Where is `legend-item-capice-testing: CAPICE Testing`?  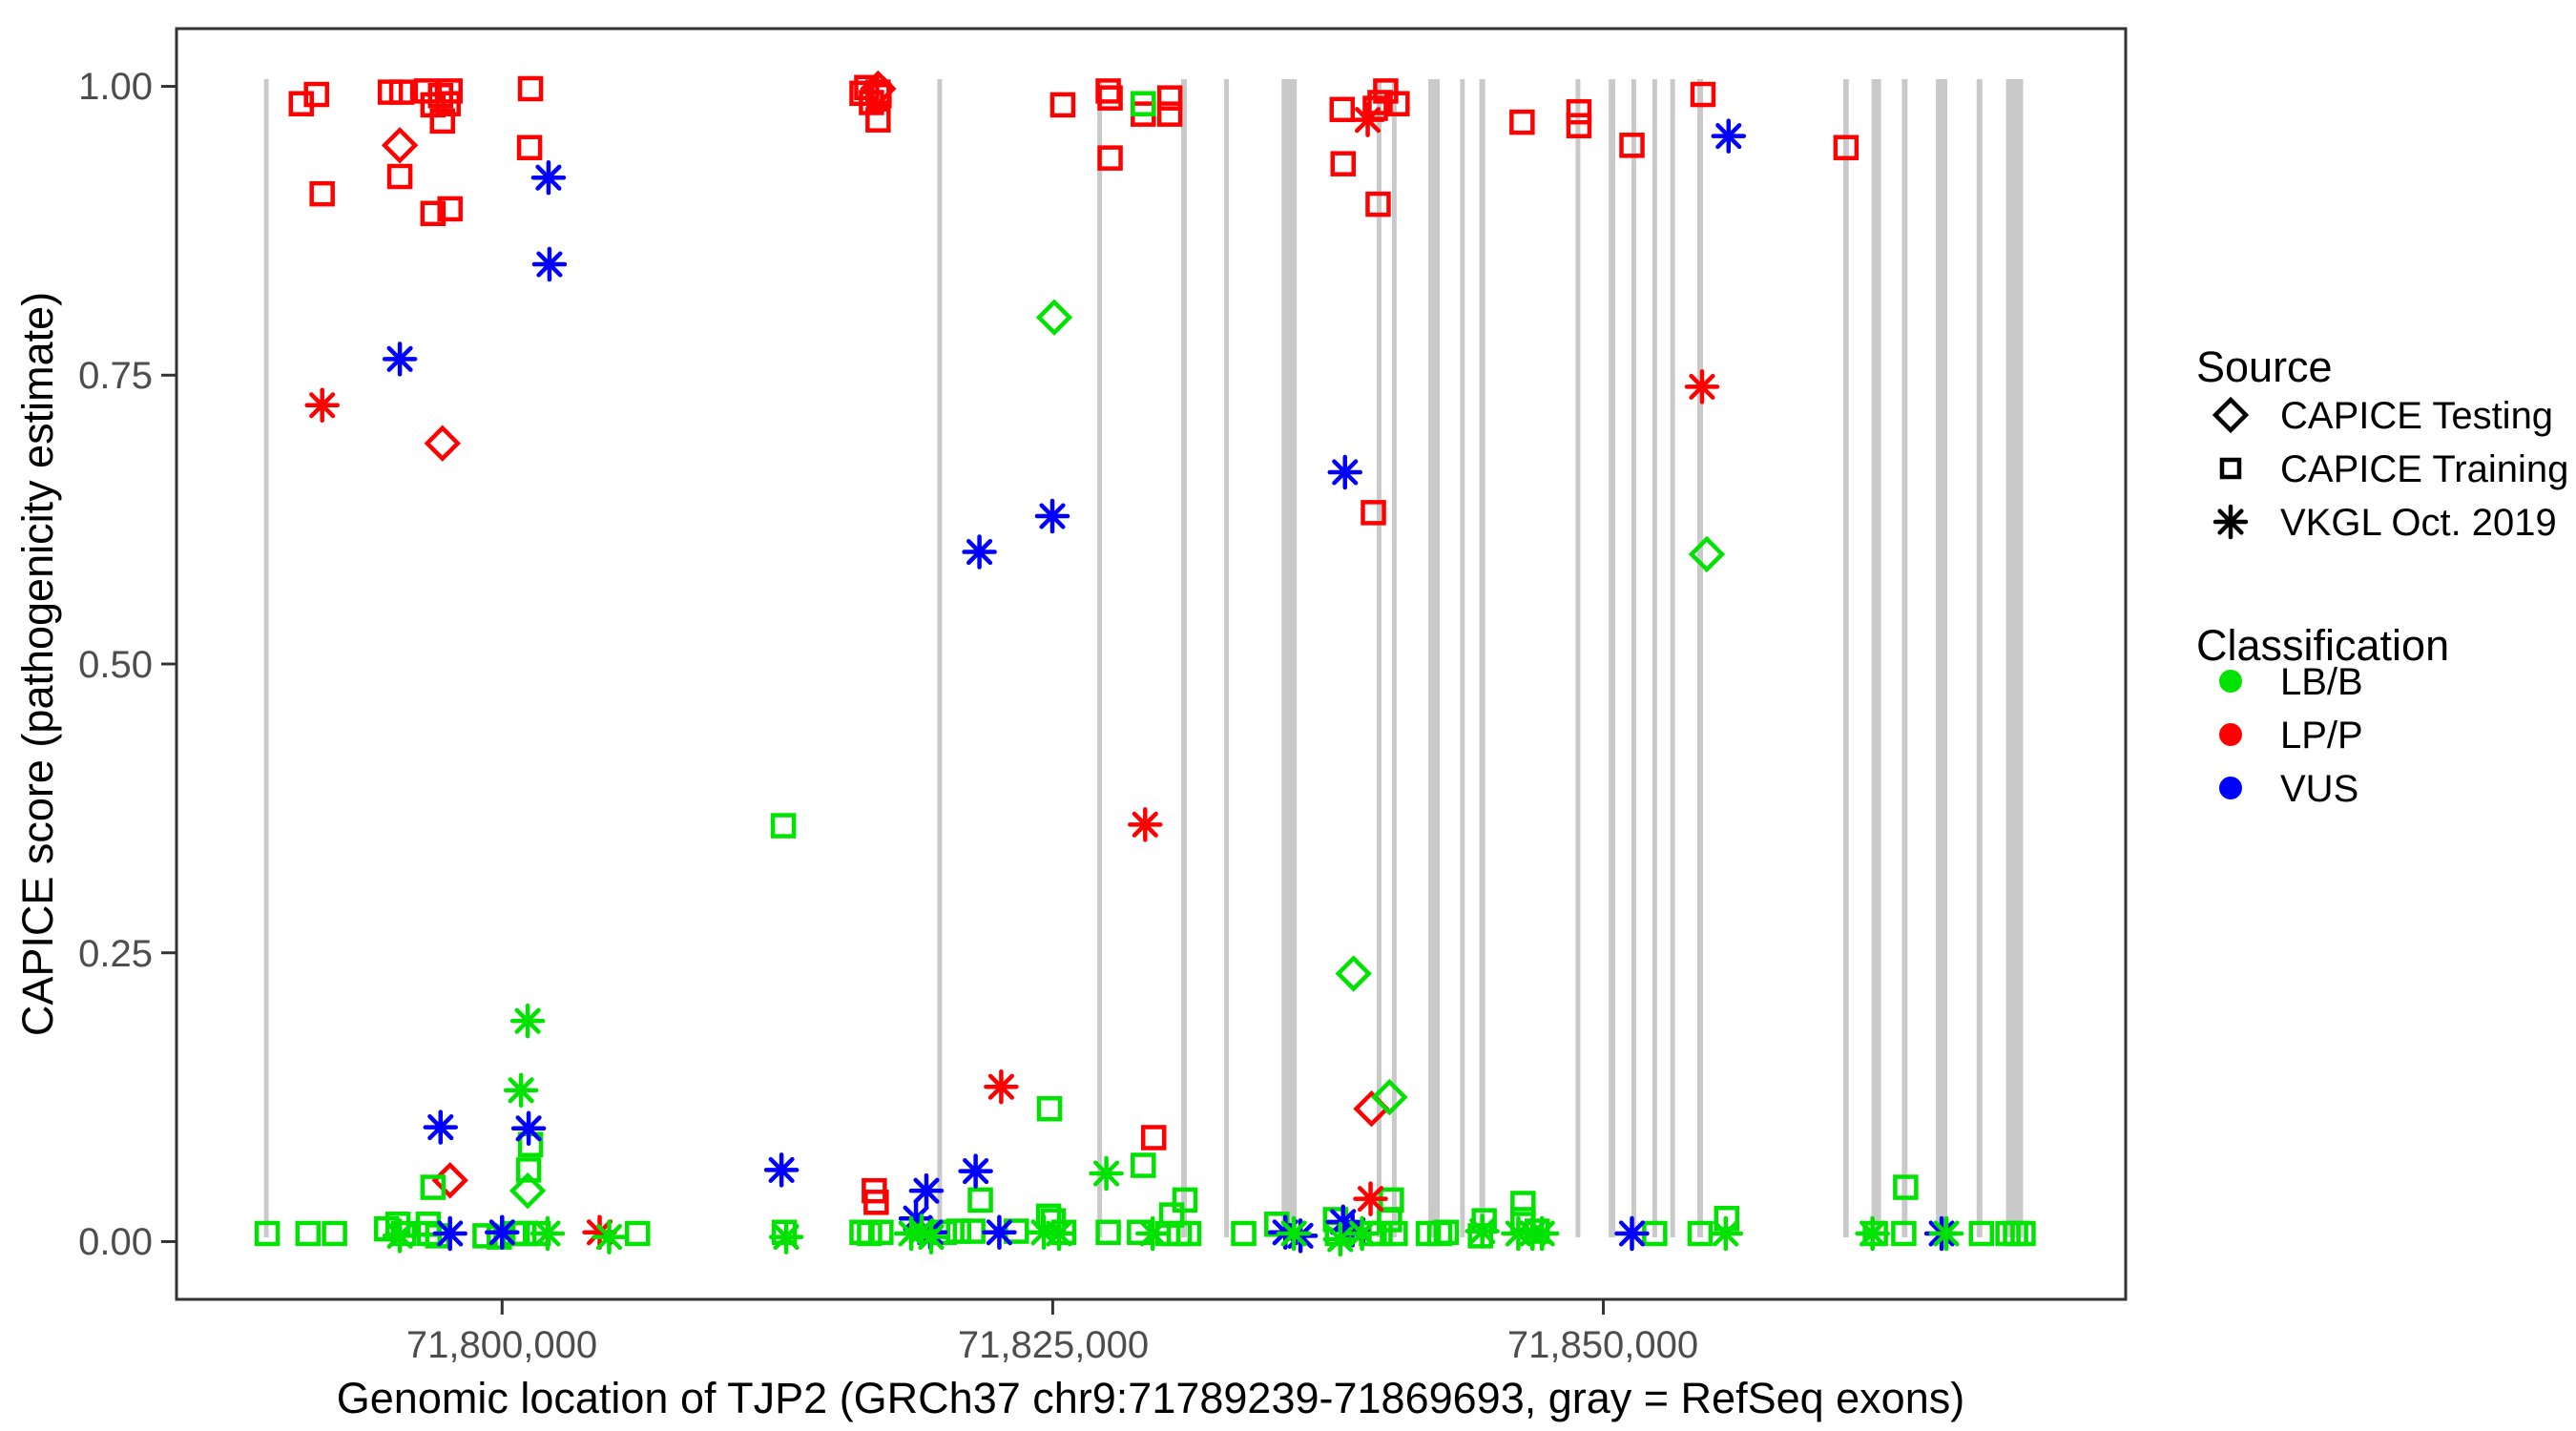
legend-item-capice-testing: CAPICE Testing is located at coordinates (2416, 416).